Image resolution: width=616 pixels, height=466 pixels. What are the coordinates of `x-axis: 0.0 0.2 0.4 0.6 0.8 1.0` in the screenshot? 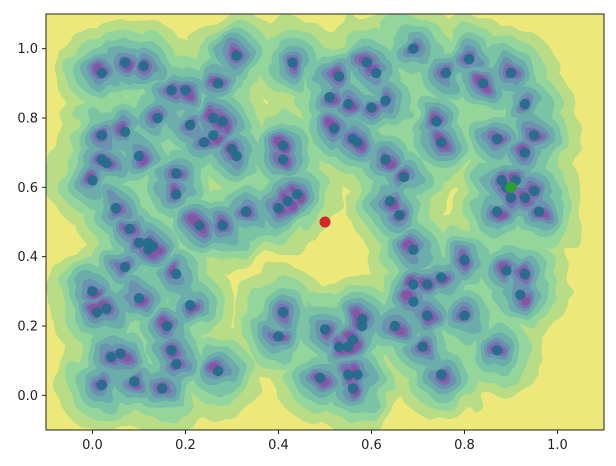 It's located at (325, 441).